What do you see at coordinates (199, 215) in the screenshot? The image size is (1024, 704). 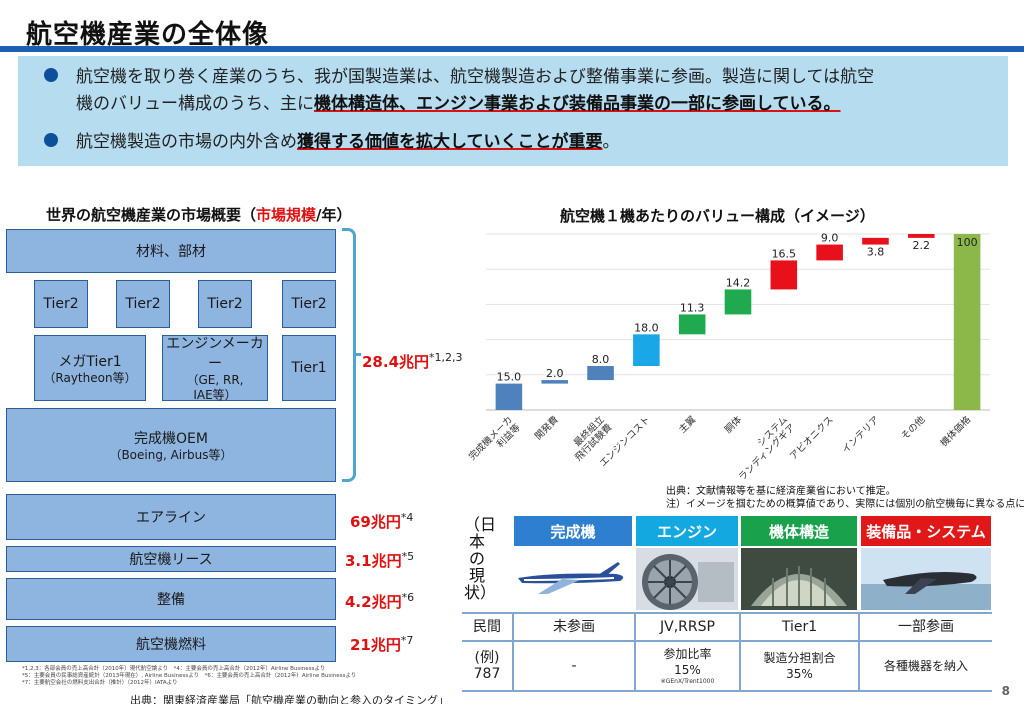 I see `market-section-title: 世界の航空機産業の市場概要（市場規模/年）` at bounding box center [199, 215].